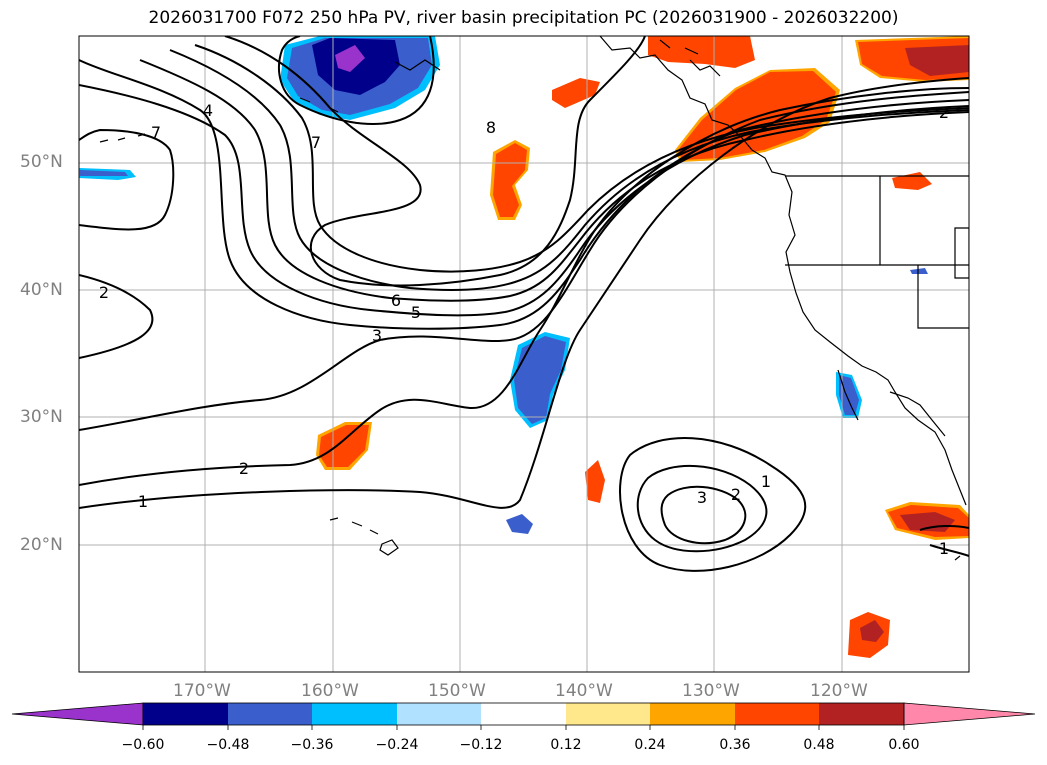 The width and height of the screenshot is (1047, 765). I want to click on positive-anomaly-hawaii-north-core, so click(344, 446).